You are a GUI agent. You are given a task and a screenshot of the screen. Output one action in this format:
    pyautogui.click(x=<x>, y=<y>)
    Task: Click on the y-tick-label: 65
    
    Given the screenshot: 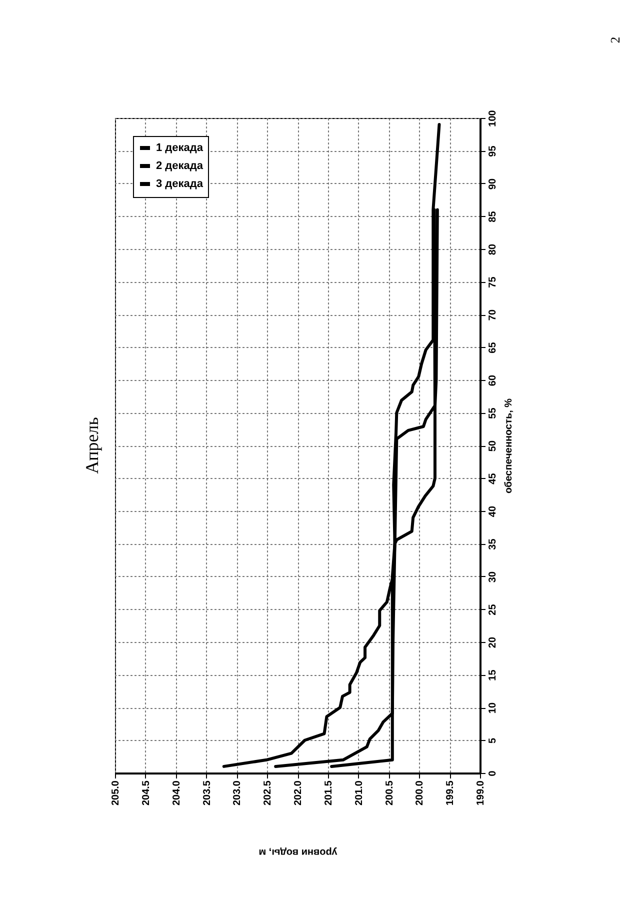 What is the action you would take?
    pyautogui.click(x=493, y=348)
    